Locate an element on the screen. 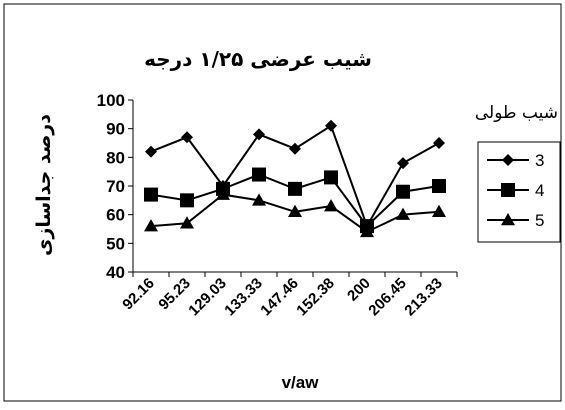  legend-label-4: 4 is located at coordinates (539, 190).